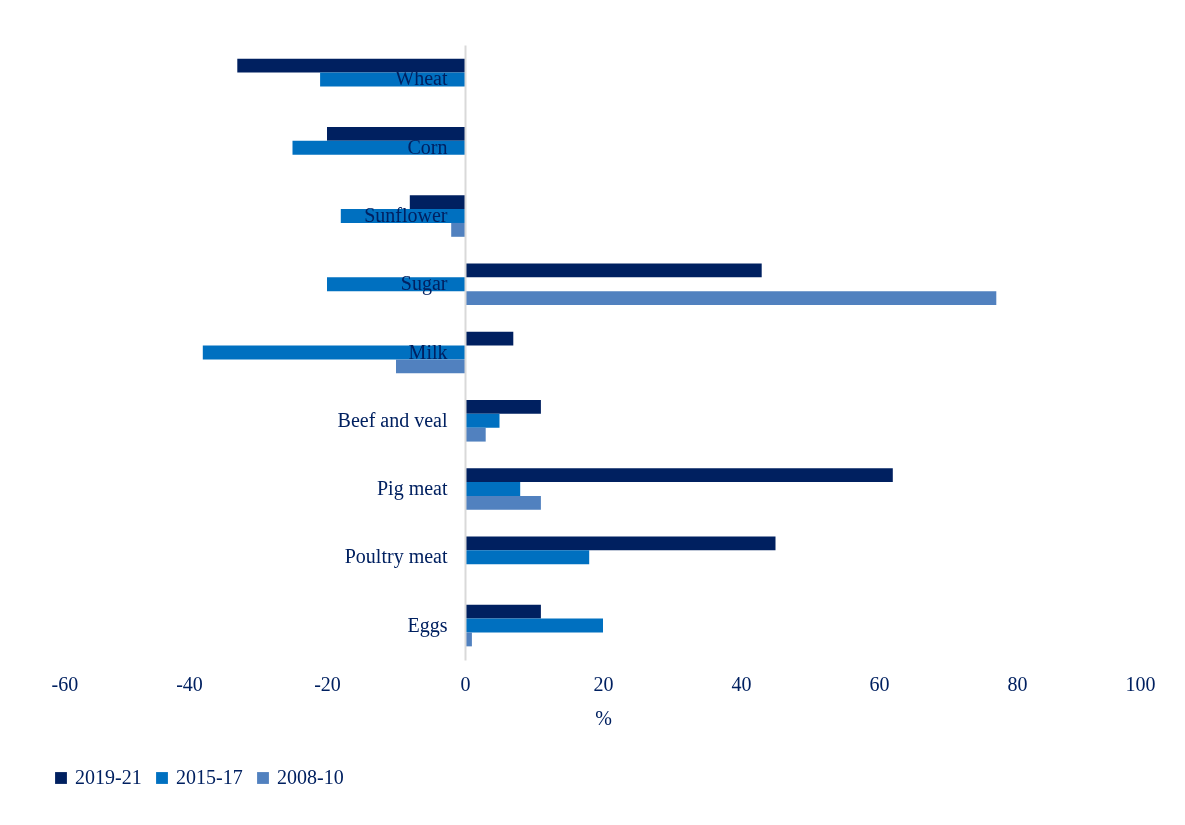 The height and width of the screenshot is (825, 1185). I want to click on y-tick-label: Pig meat, so click(412, 489).